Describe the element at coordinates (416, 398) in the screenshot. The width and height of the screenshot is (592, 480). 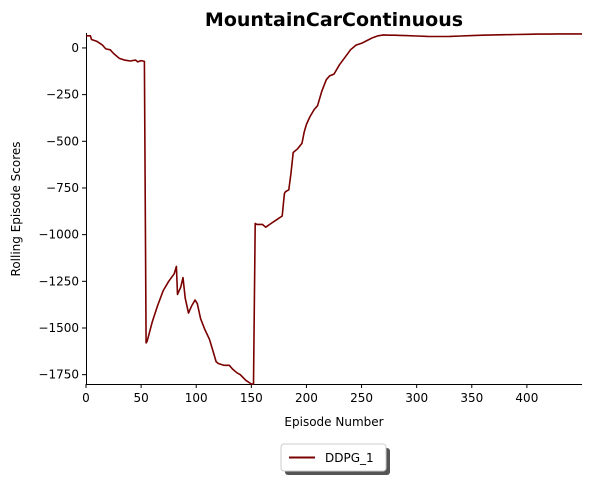
I see `x-tick-label: 300` at that location.